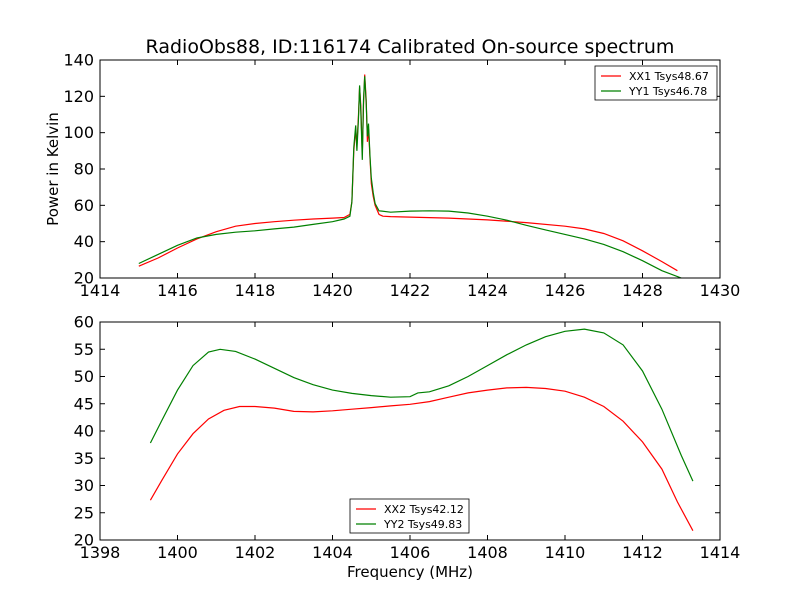  I want to click on y-tick-label: 35, so click(84, 458).